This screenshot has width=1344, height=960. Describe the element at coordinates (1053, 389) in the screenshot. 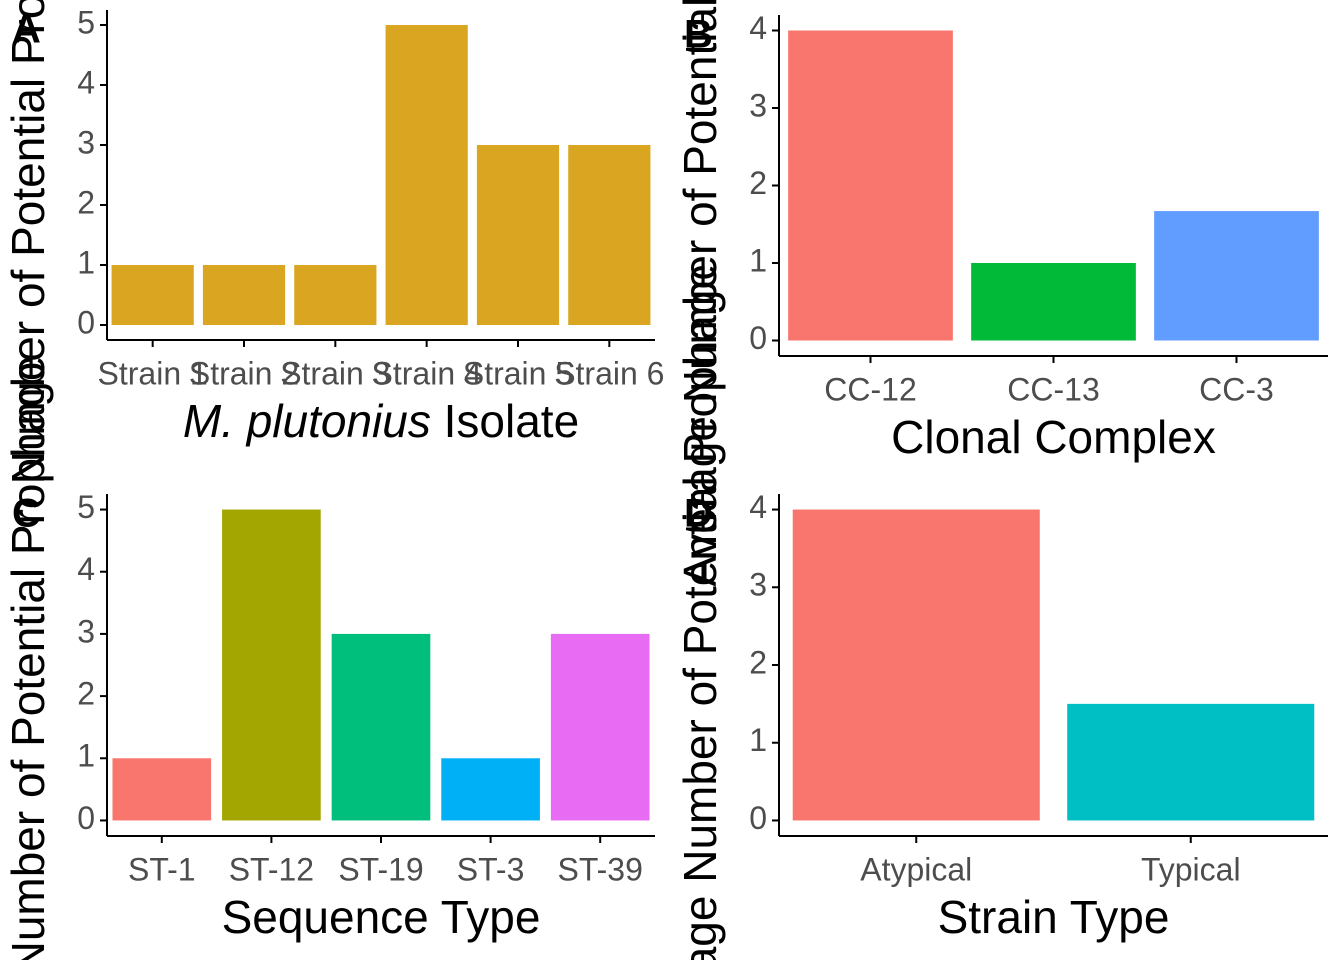

I see `x-tick-label: CC-13` at that location.